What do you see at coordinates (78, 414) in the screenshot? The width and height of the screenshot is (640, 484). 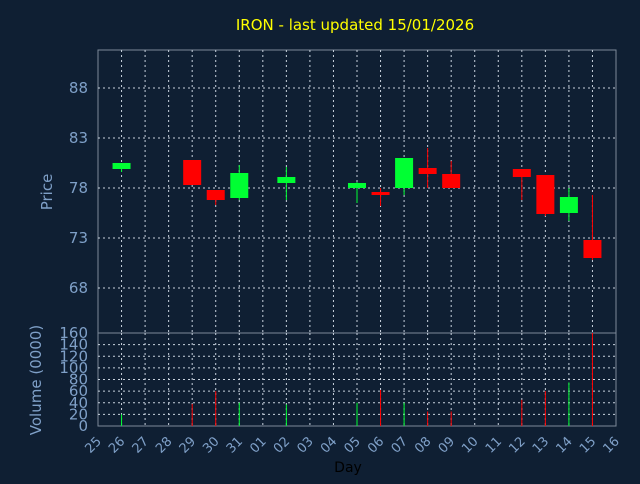 I see `volume-tick-label: 20` at bounding box center [78, 414].